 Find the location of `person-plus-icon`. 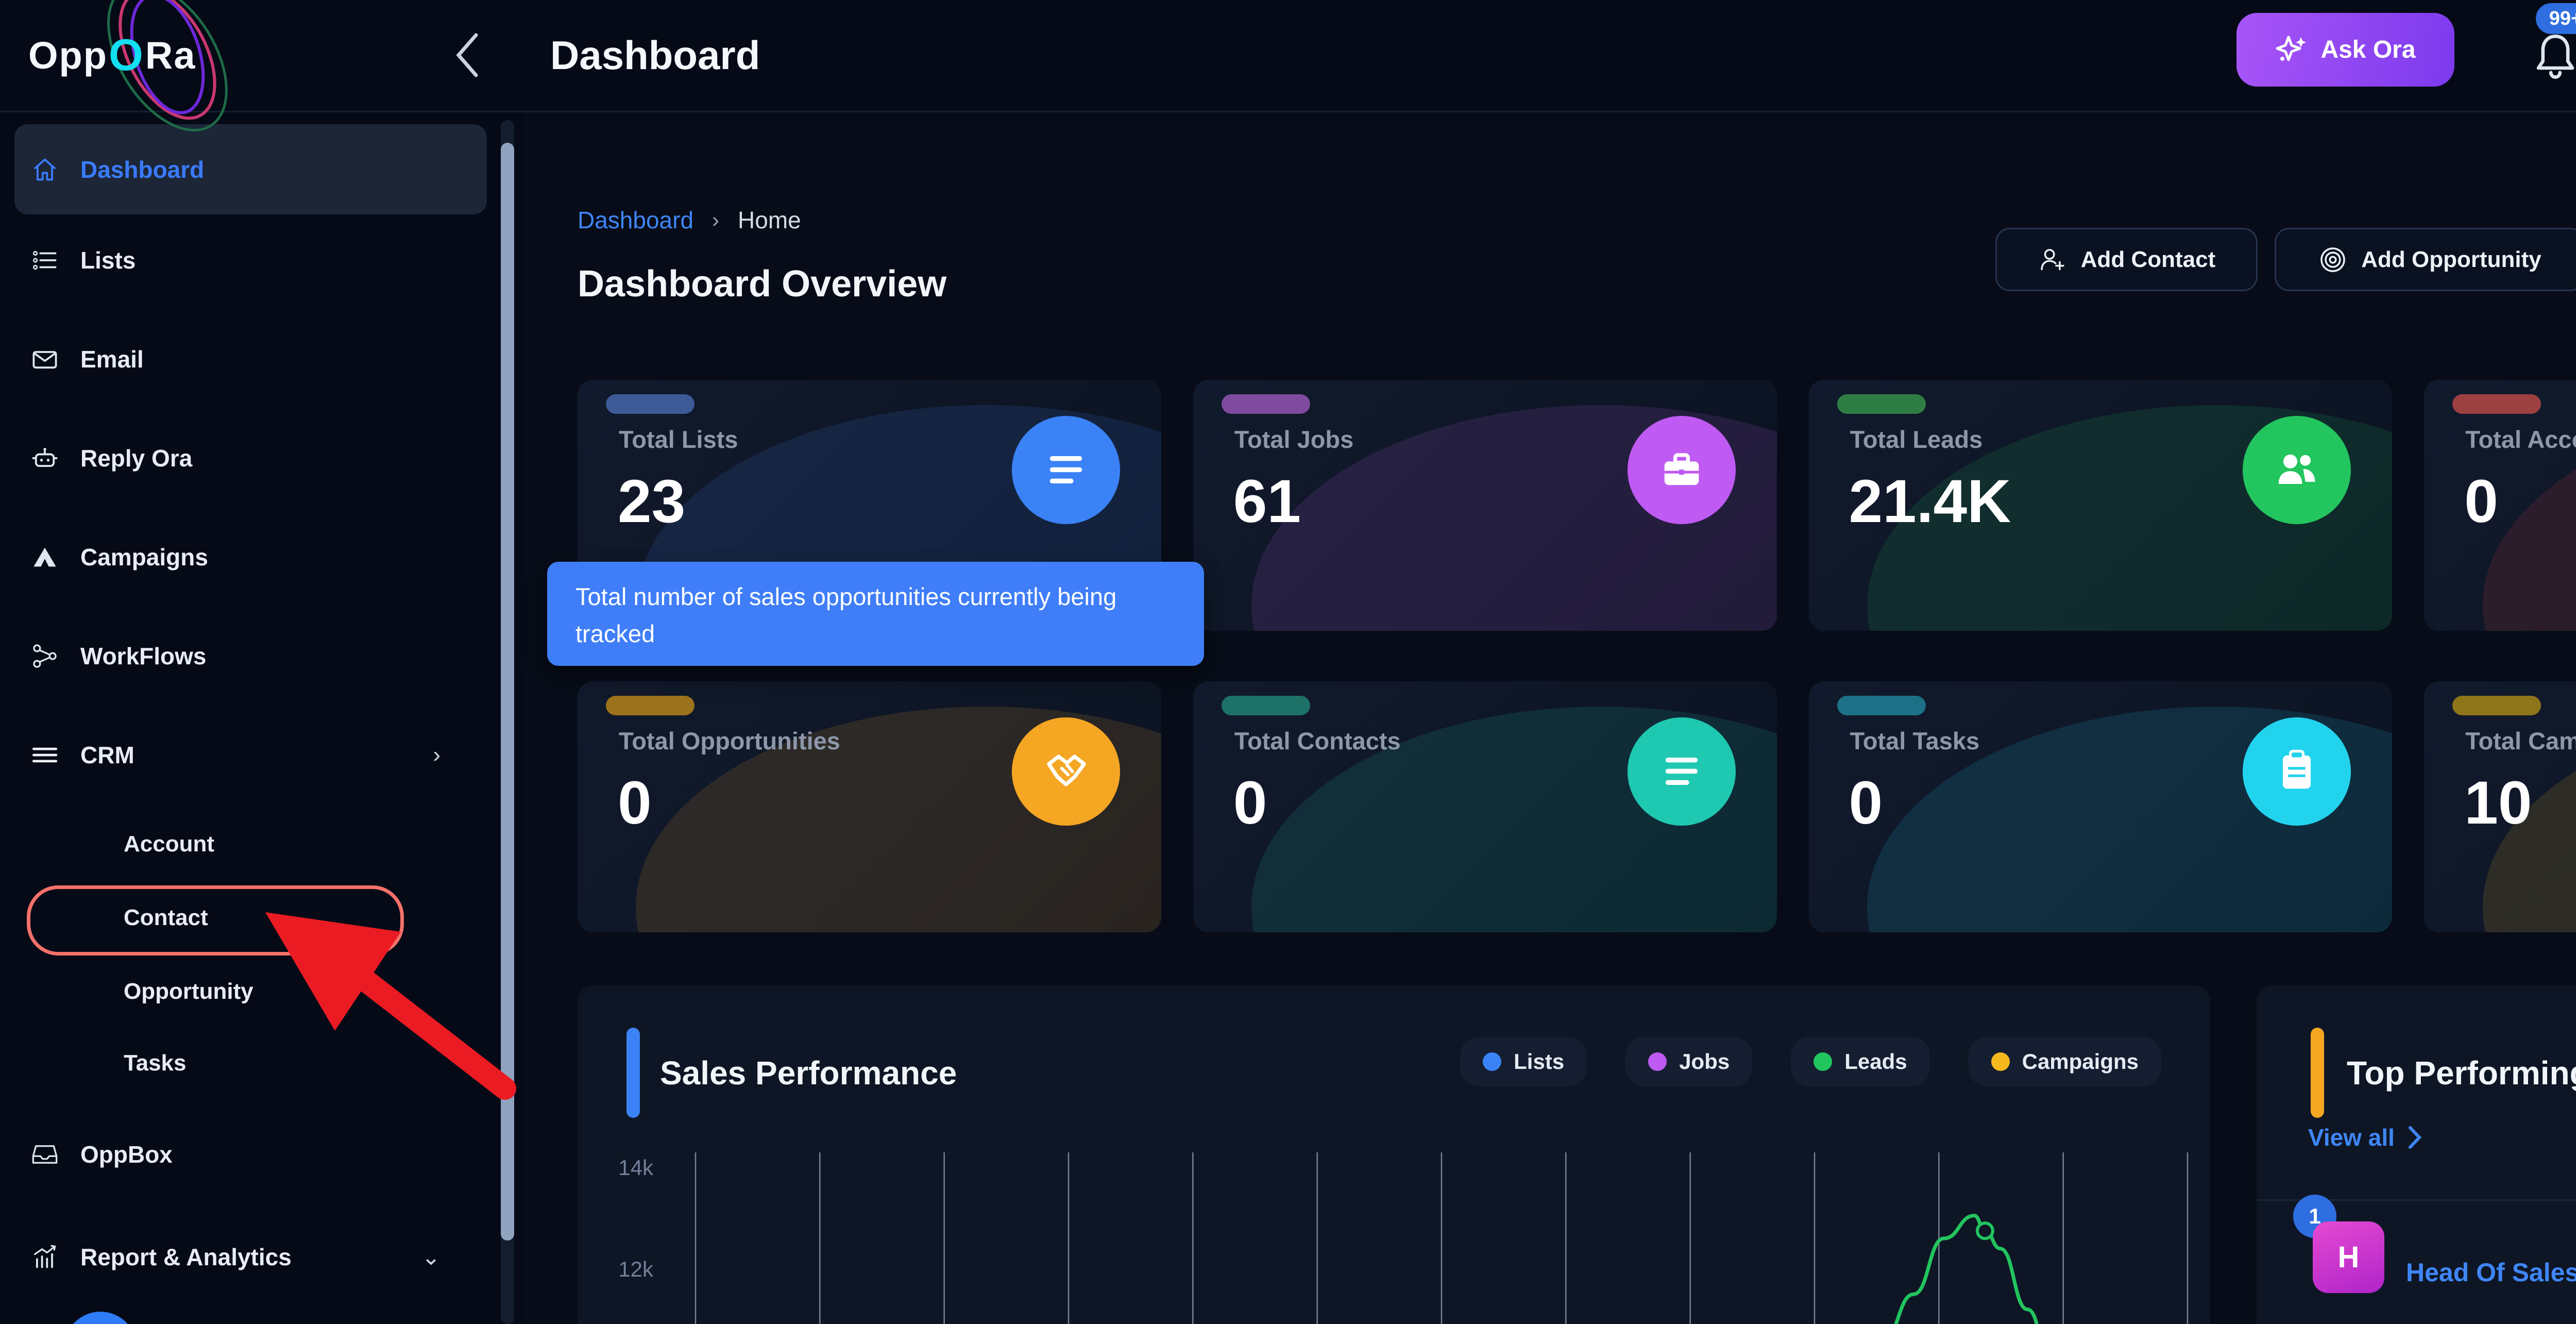

person-plus-icon is located at coordinates (2052, 259).